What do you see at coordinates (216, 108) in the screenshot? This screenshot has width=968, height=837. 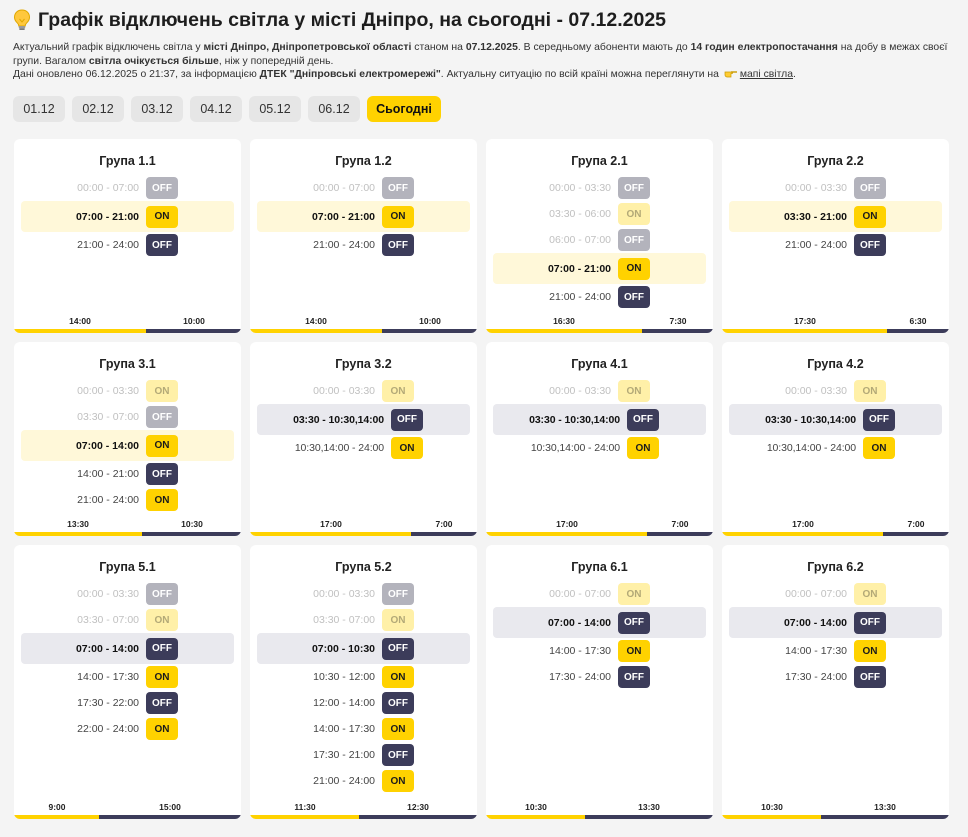 I see `date-tab-0412: 04.12` at bounding box center [216, 108].